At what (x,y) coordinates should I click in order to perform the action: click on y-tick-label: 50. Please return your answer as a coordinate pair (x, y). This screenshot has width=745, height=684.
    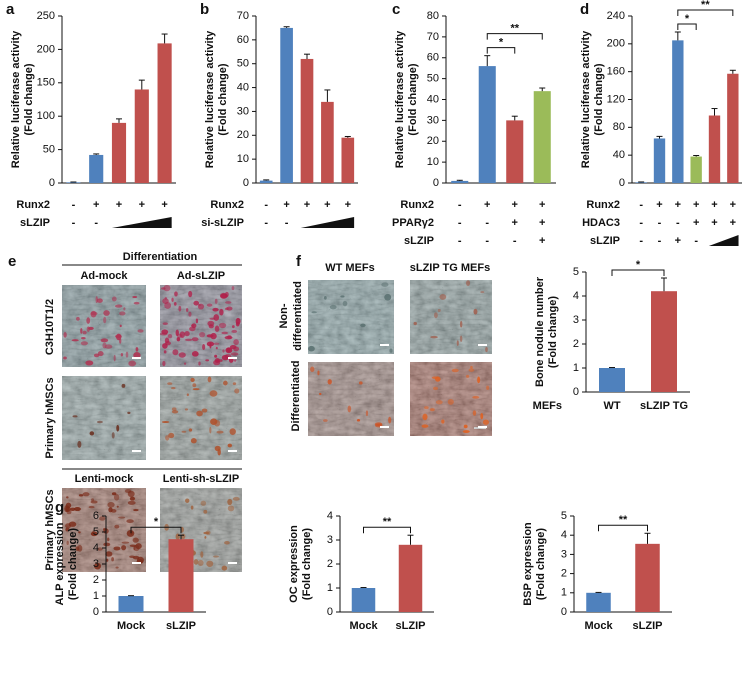
    Looking at the image, I should click on (49, 150).